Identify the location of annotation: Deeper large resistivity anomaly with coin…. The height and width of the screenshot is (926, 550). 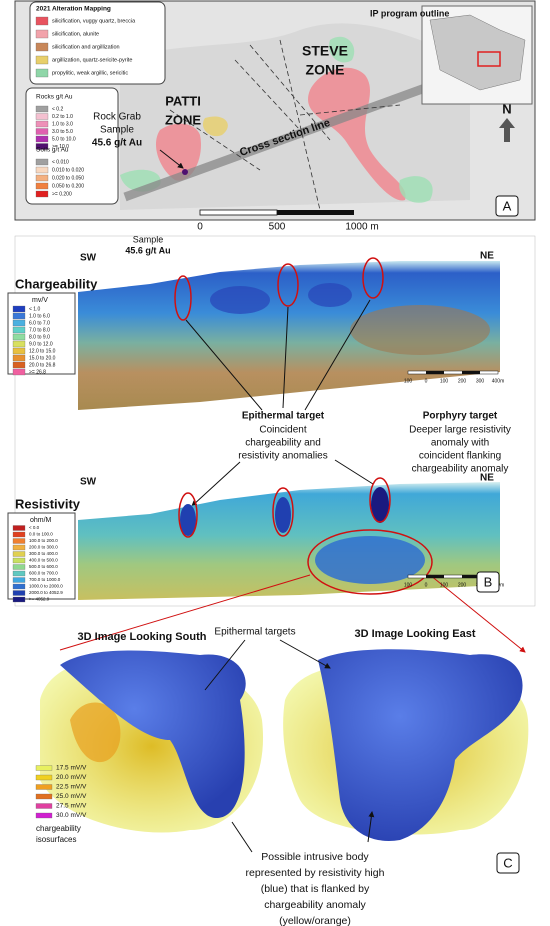
(460, 450).